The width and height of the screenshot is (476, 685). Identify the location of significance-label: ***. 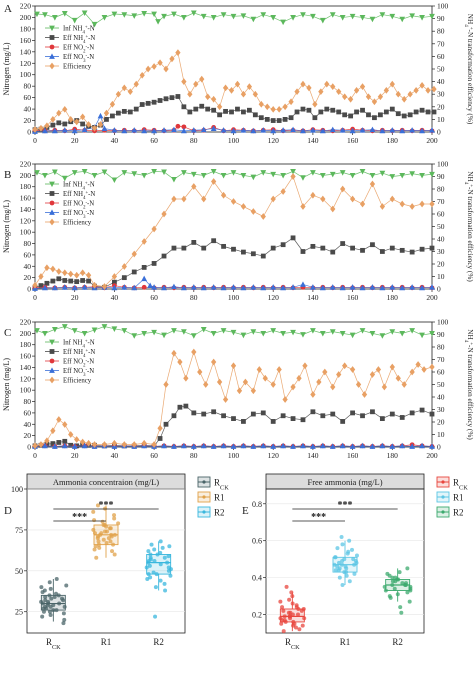
(345, 505).